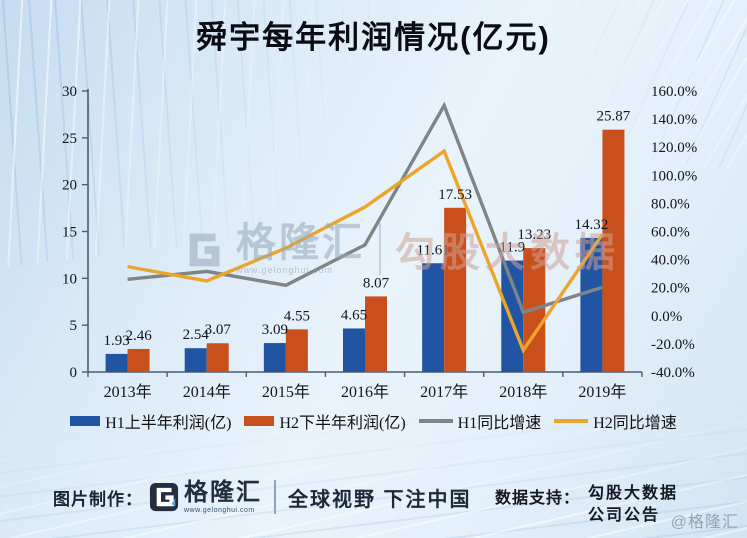 This screenshot has height=538, width=747. I want to click on footer-right: 数据支持： 勾股大数据 公司公告, so click(586, 505).